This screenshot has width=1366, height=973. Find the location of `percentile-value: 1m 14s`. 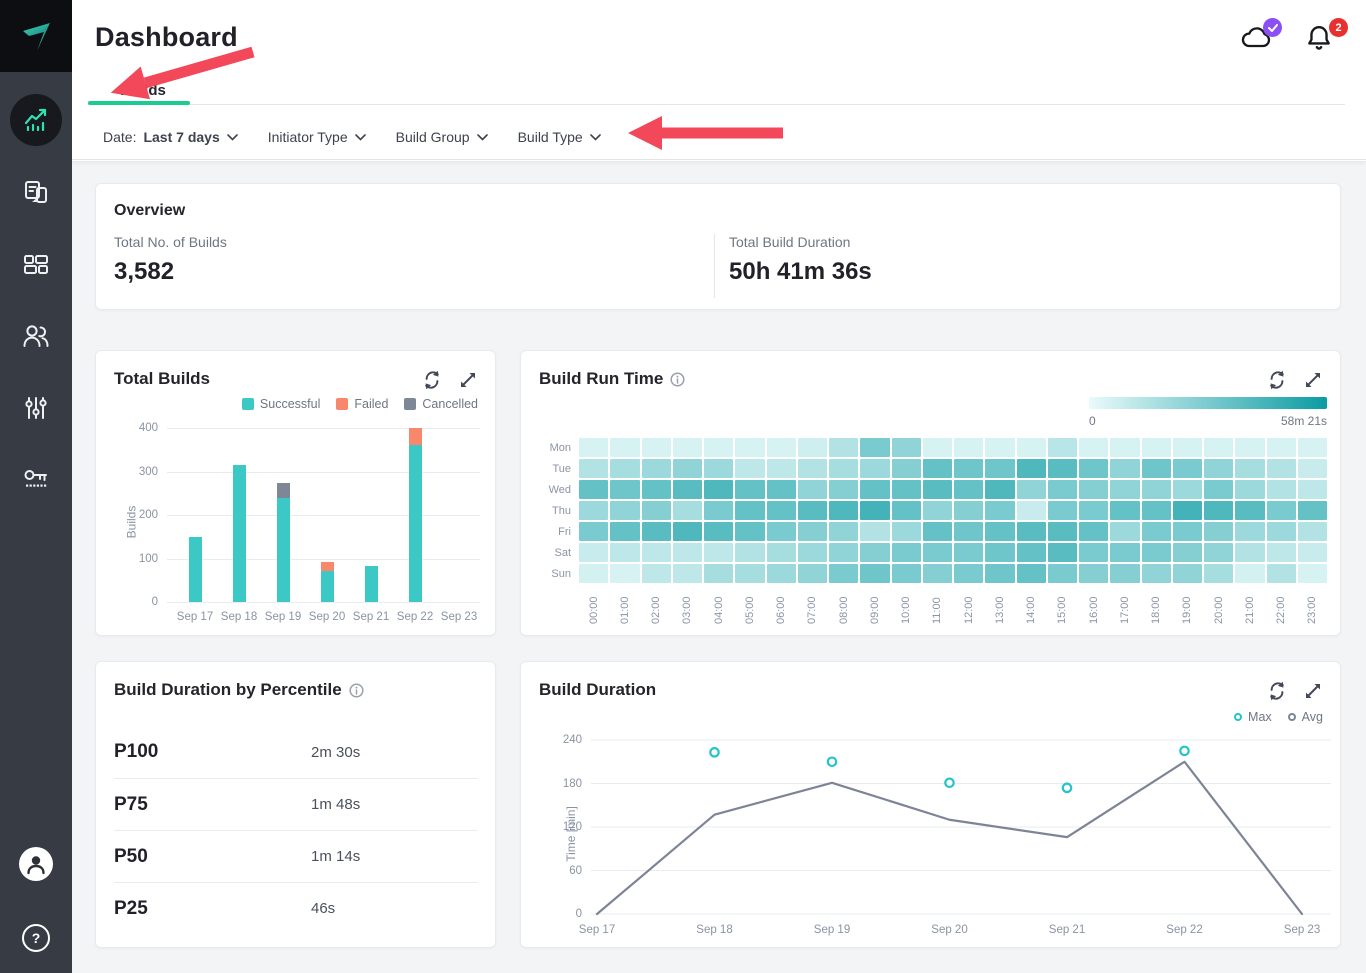

percentile-value: 1m 14s is located at coordinates (336, 856).